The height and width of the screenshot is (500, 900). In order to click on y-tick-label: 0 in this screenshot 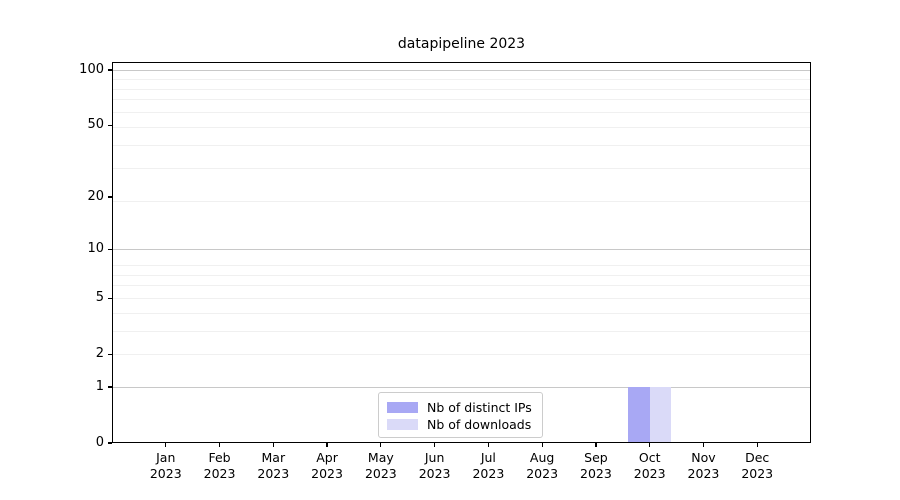, I will do `click(99, 442)`.